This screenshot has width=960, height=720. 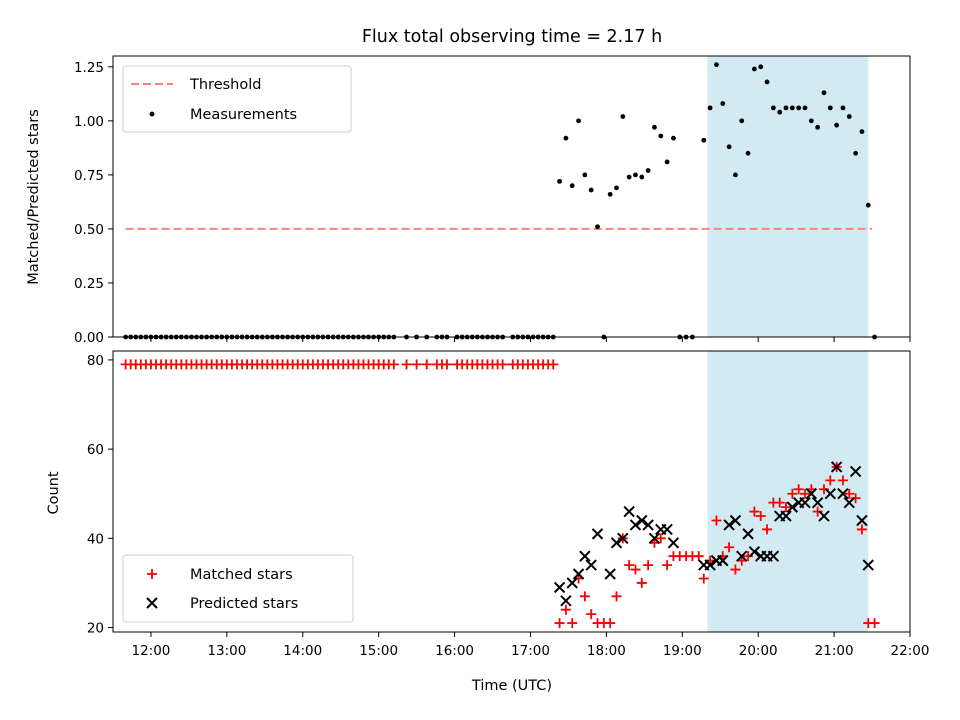 I want to click on bottom-y-tick-label: 80, so click(x=95, y=361).